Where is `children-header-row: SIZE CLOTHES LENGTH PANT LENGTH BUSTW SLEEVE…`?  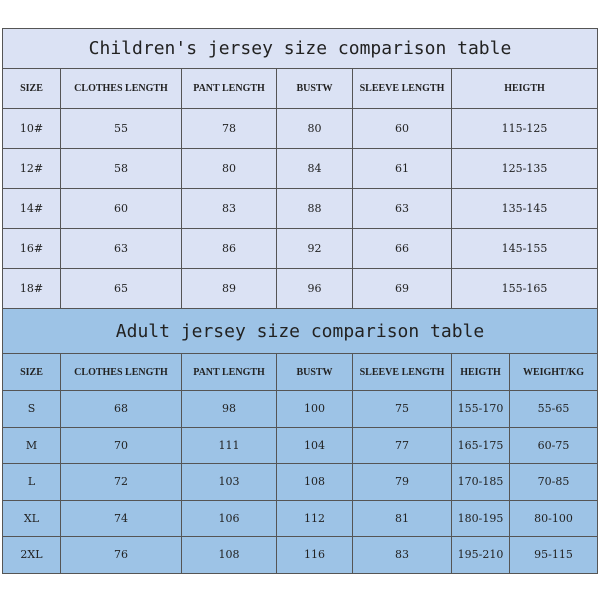
children-header-row: SIZE CLOTHES LENGTH PANT LENGTH BUSTW SLEEVE… is located at coordinates (300, 88).